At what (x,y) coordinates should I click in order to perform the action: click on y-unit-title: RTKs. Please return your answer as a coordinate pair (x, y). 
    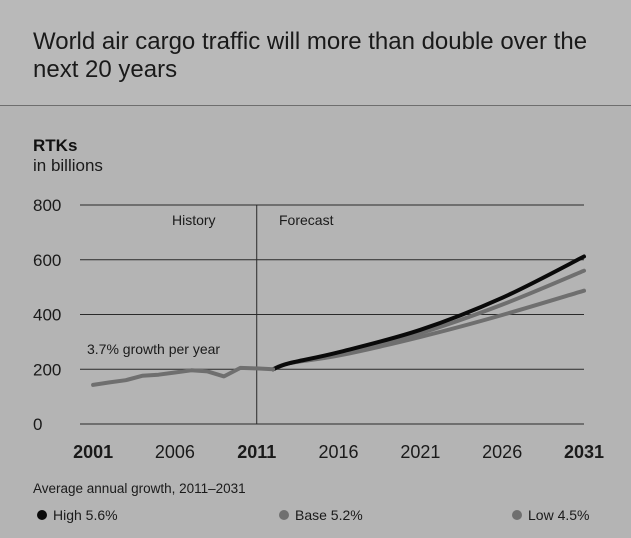
    Looking at the image, I should click on (55, 145).